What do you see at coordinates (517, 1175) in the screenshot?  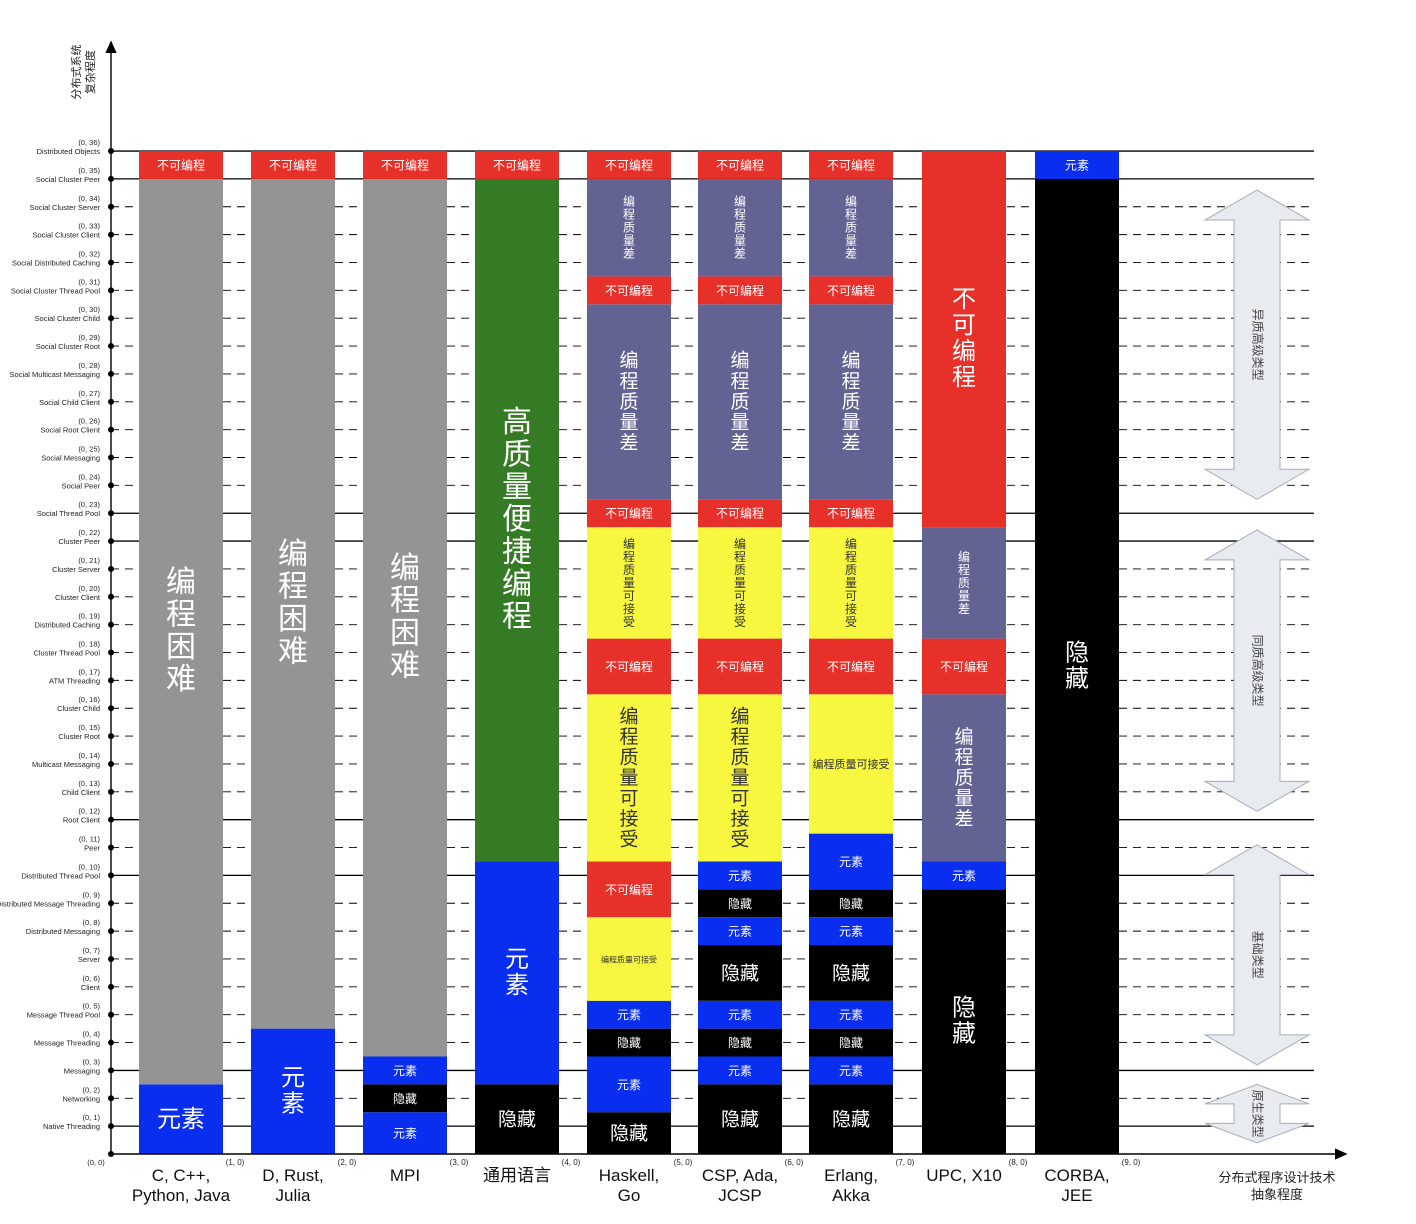 I see `technique-label-line: 通用语言` at bounding box center [517, 1175].